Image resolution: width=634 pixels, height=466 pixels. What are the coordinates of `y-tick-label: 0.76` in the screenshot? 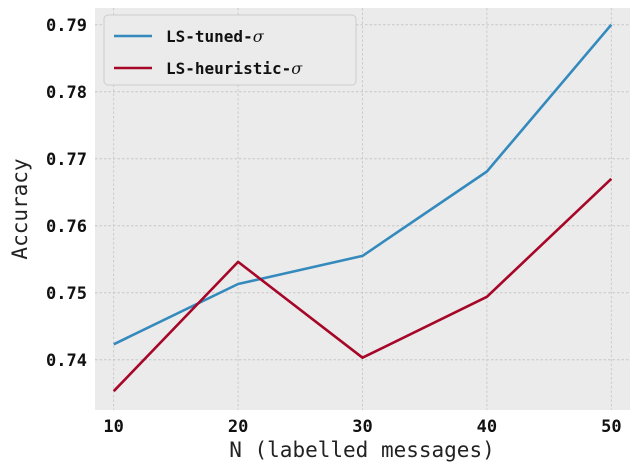 It's located at (66, 227).